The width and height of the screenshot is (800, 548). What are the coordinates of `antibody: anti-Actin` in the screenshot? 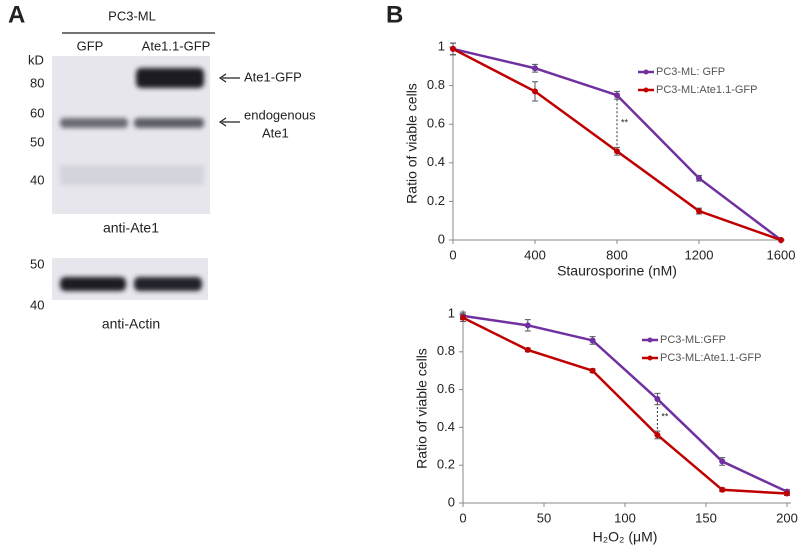 It's located at (131, 324).